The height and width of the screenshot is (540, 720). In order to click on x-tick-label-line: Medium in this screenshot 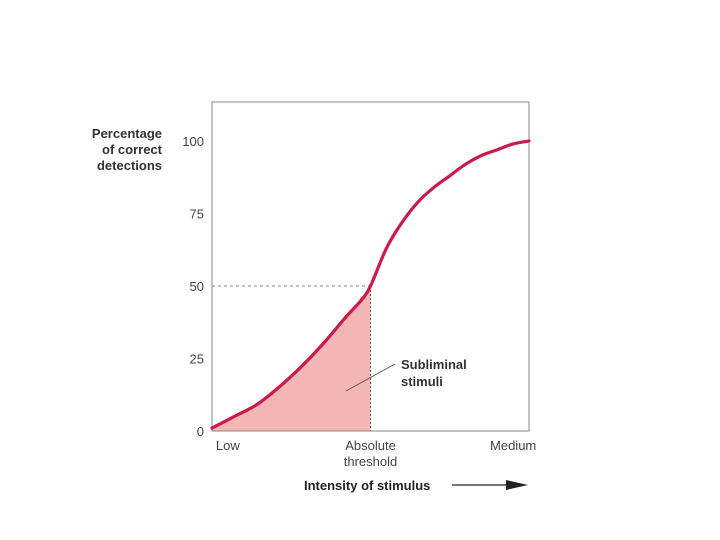, I will do `click(513, 445)`.